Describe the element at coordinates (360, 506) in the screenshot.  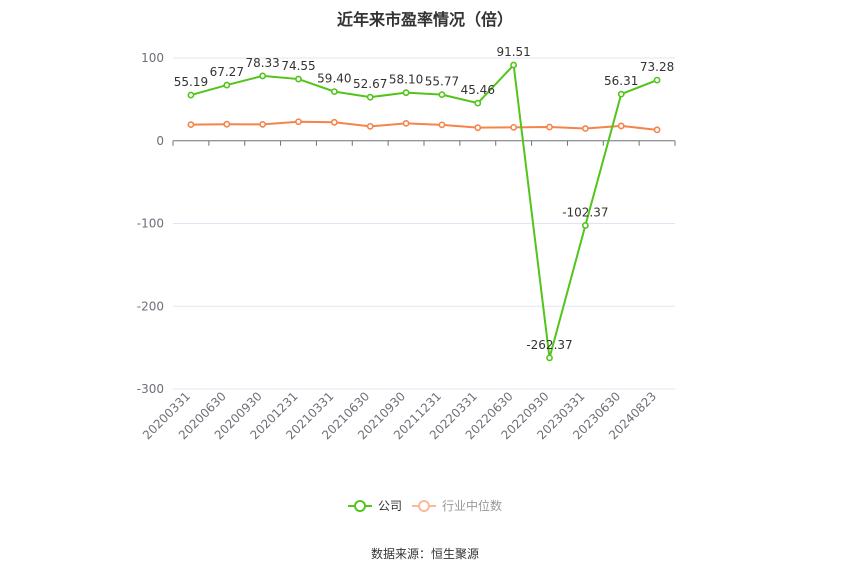
I see `legend-marker-company` at that location.